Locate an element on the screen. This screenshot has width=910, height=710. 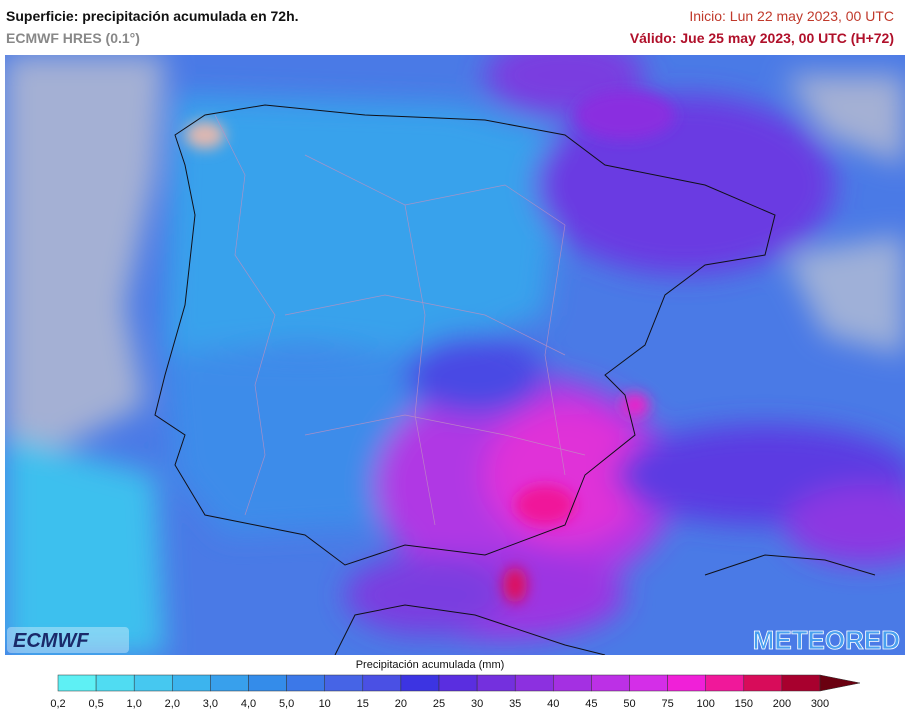
legend-label: 30 is located at coordinates (477, 704).